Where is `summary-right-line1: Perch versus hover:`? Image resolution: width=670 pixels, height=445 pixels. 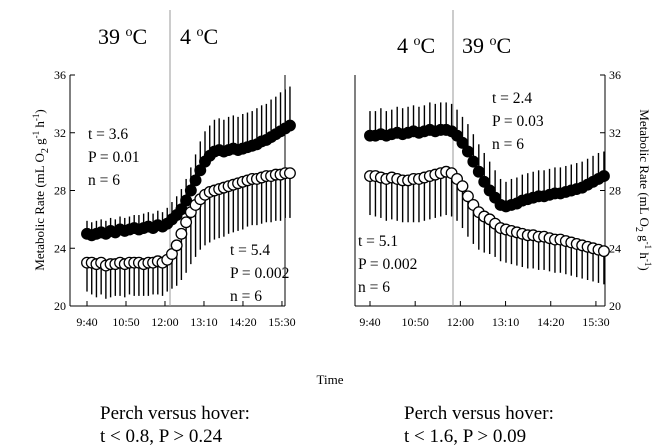
summary-right-line1: Perch versus hover: is located at coordinates (479, 413).